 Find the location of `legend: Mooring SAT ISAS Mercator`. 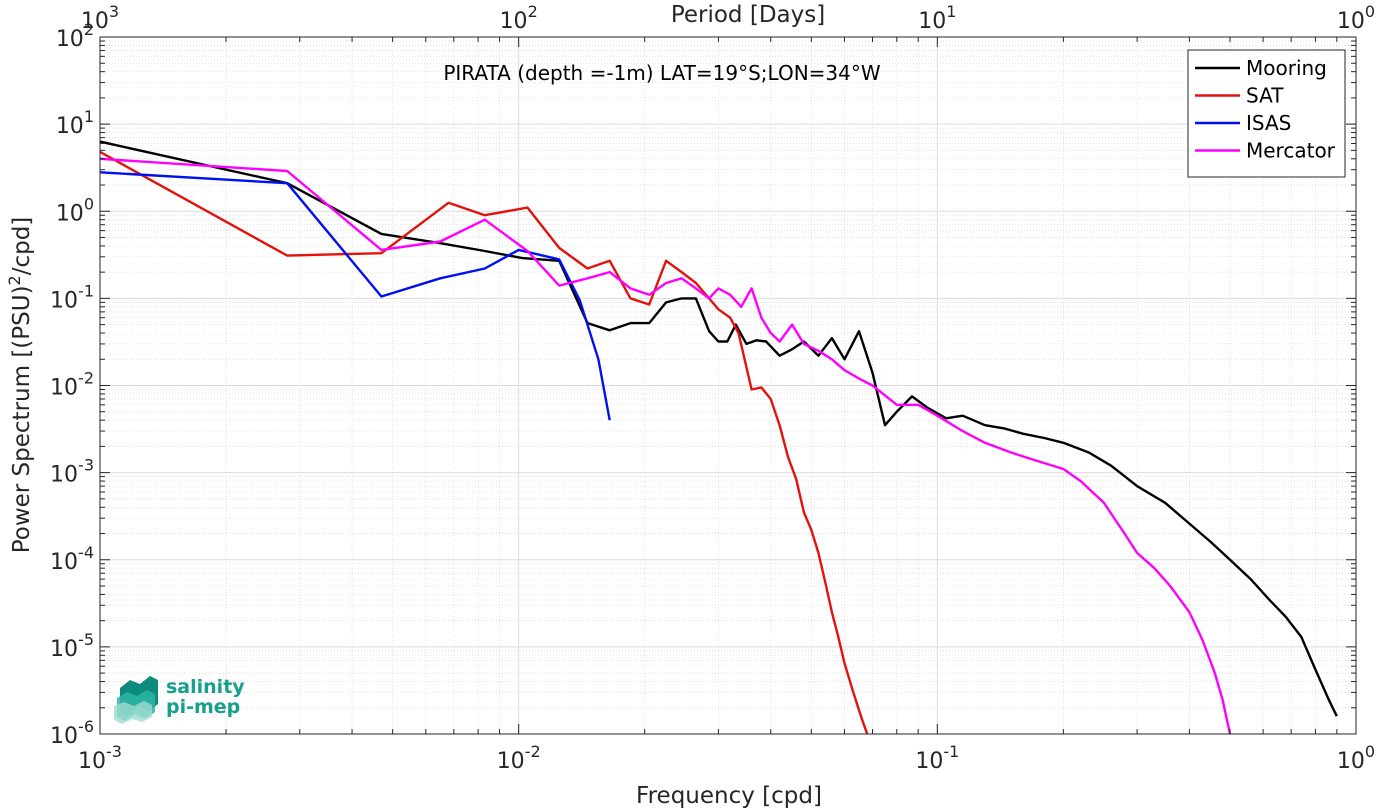

legend: Mooring SAT ISAS Mercator is located at coordinates (1266, 113).